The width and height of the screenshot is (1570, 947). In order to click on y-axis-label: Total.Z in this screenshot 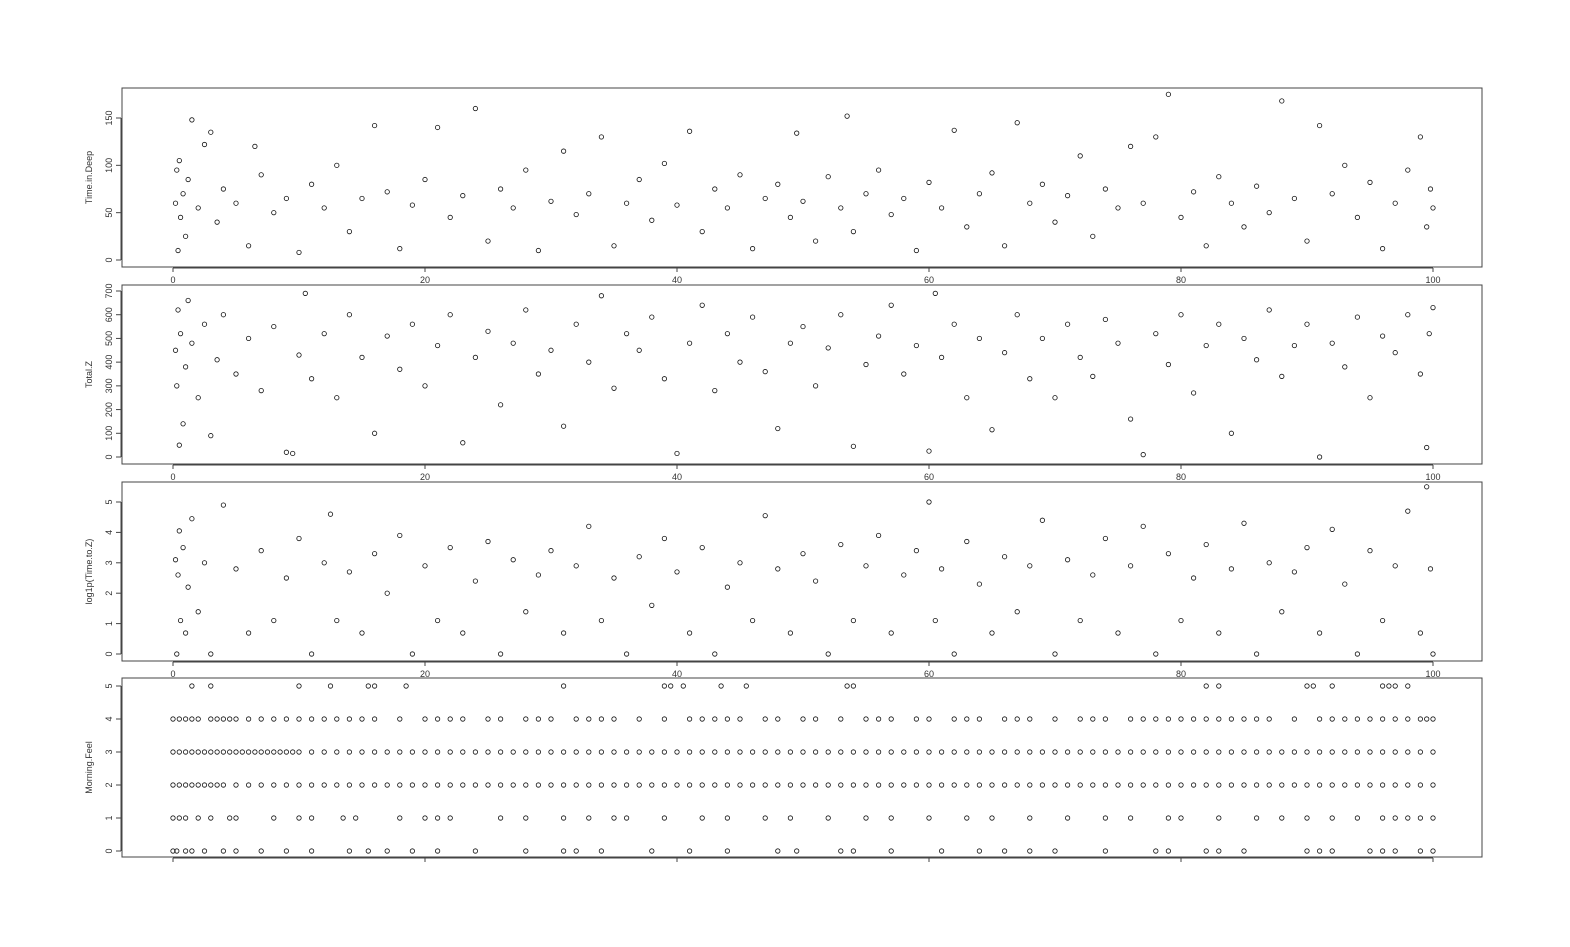, I will do `click(89, 374)`.